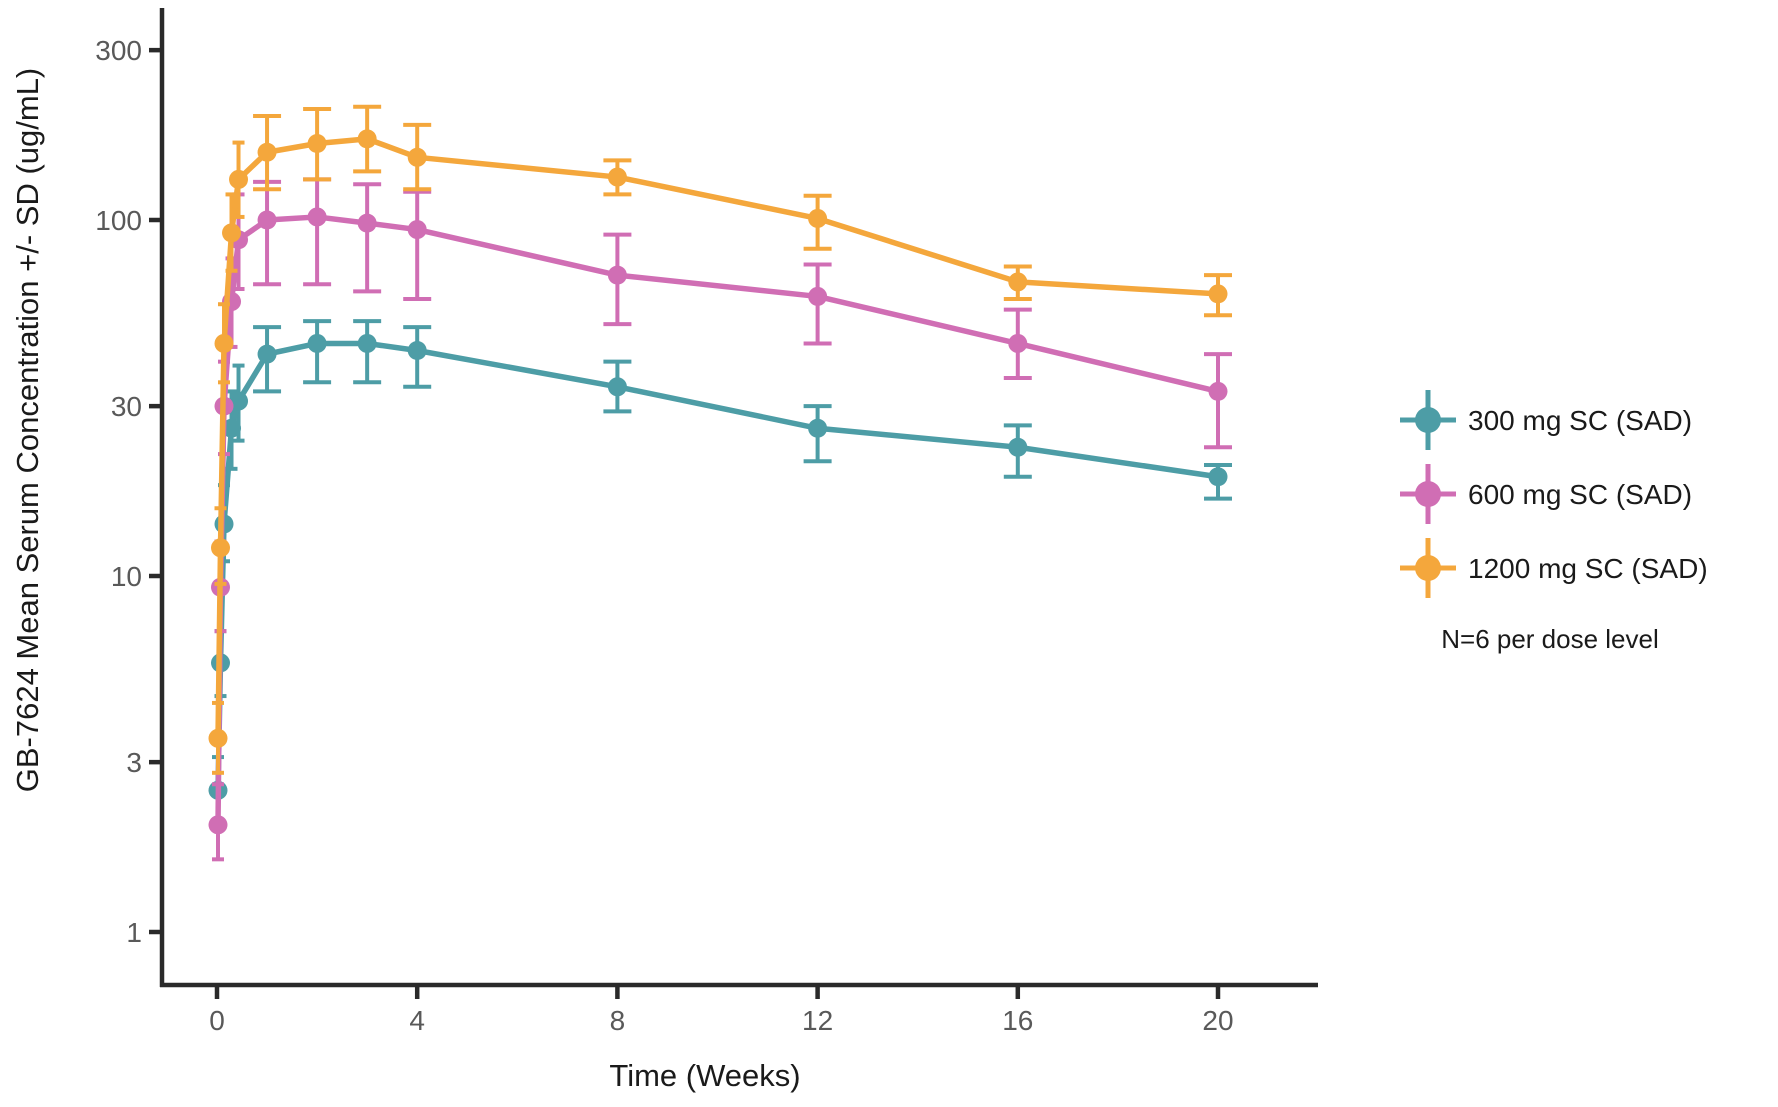 This screenshot has height=1107, width=1778. Describe the element at coordinates (1580, 420) in the screenshot. I see `legend-label: 300 mg SC (SAD)` at that location.